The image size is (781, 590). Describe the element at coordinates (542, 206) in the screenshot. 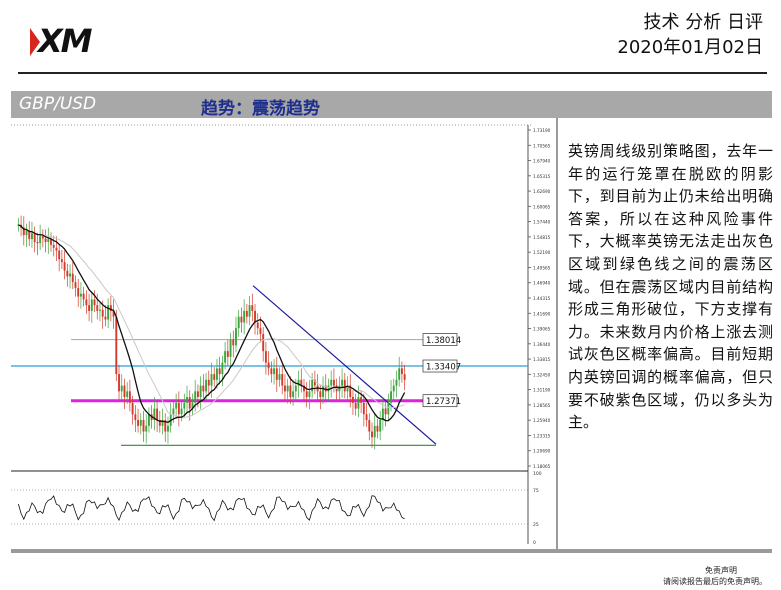

I see `y-tick-label: 1.60065` at that location.